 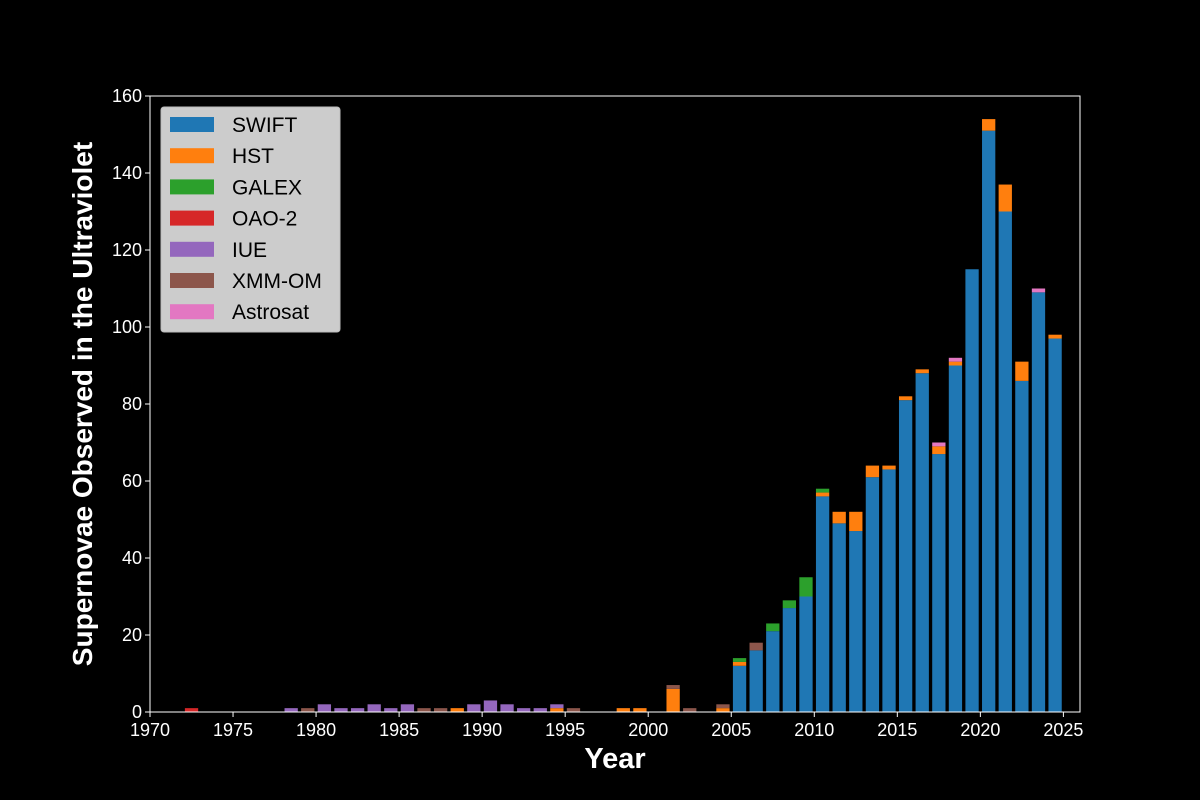 What do you see at coordinates (1022, 371) in the screenshot?
I see `bar-hst-2022` at bounding box center [1022, 371].